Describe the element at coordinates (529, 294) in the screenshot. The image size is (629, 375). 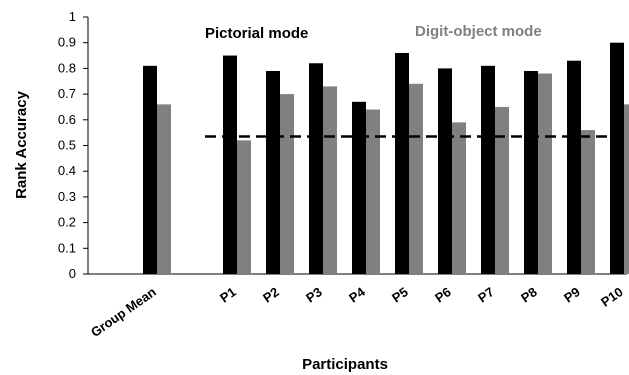
I see `x-tick-label: P8` at that location.